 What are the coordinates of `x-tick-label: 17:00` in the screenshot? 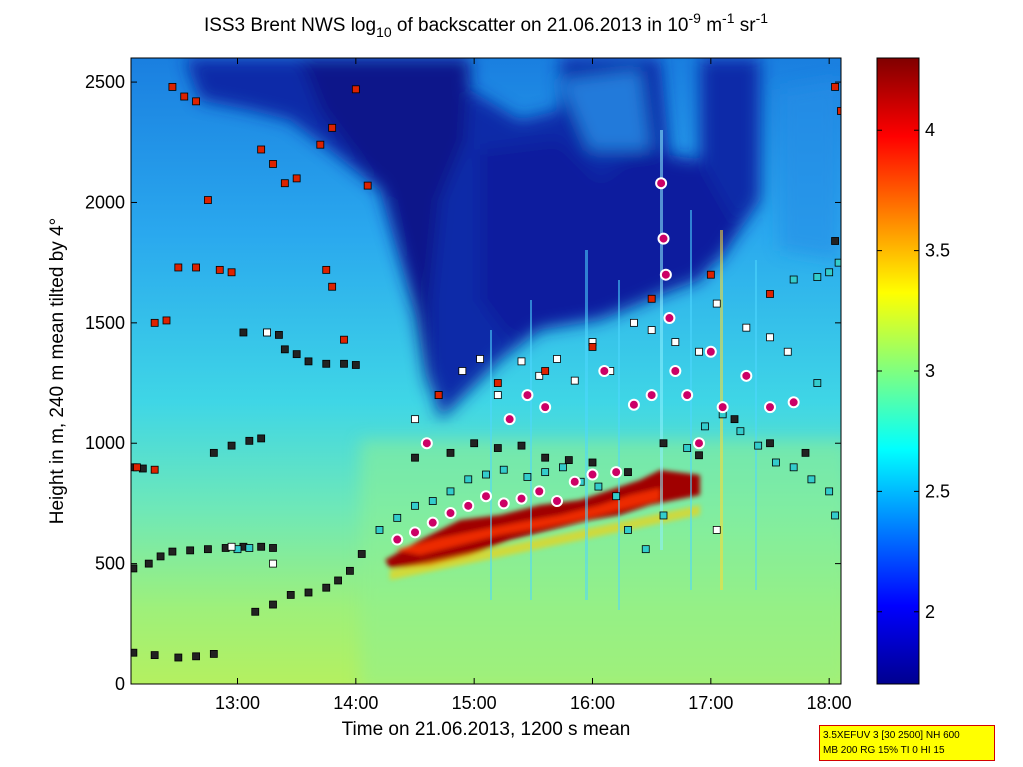 It's located at (710, 703).